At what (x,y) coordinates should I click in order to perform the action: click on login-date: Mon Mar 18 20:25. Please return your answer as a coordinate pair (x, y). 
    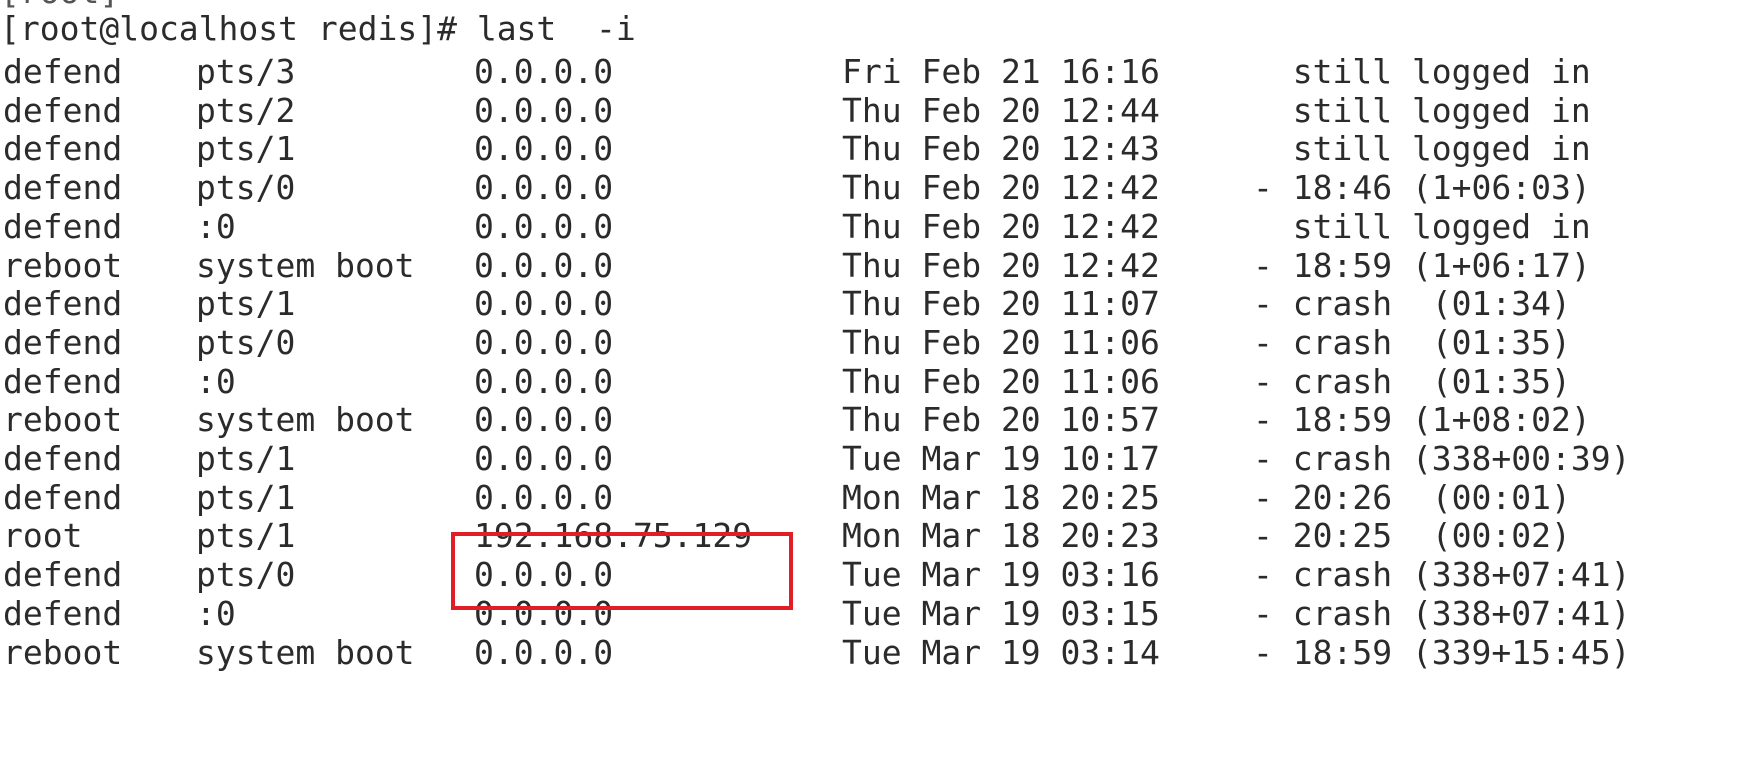
    Looking at the image, I should click on (1001, 497).